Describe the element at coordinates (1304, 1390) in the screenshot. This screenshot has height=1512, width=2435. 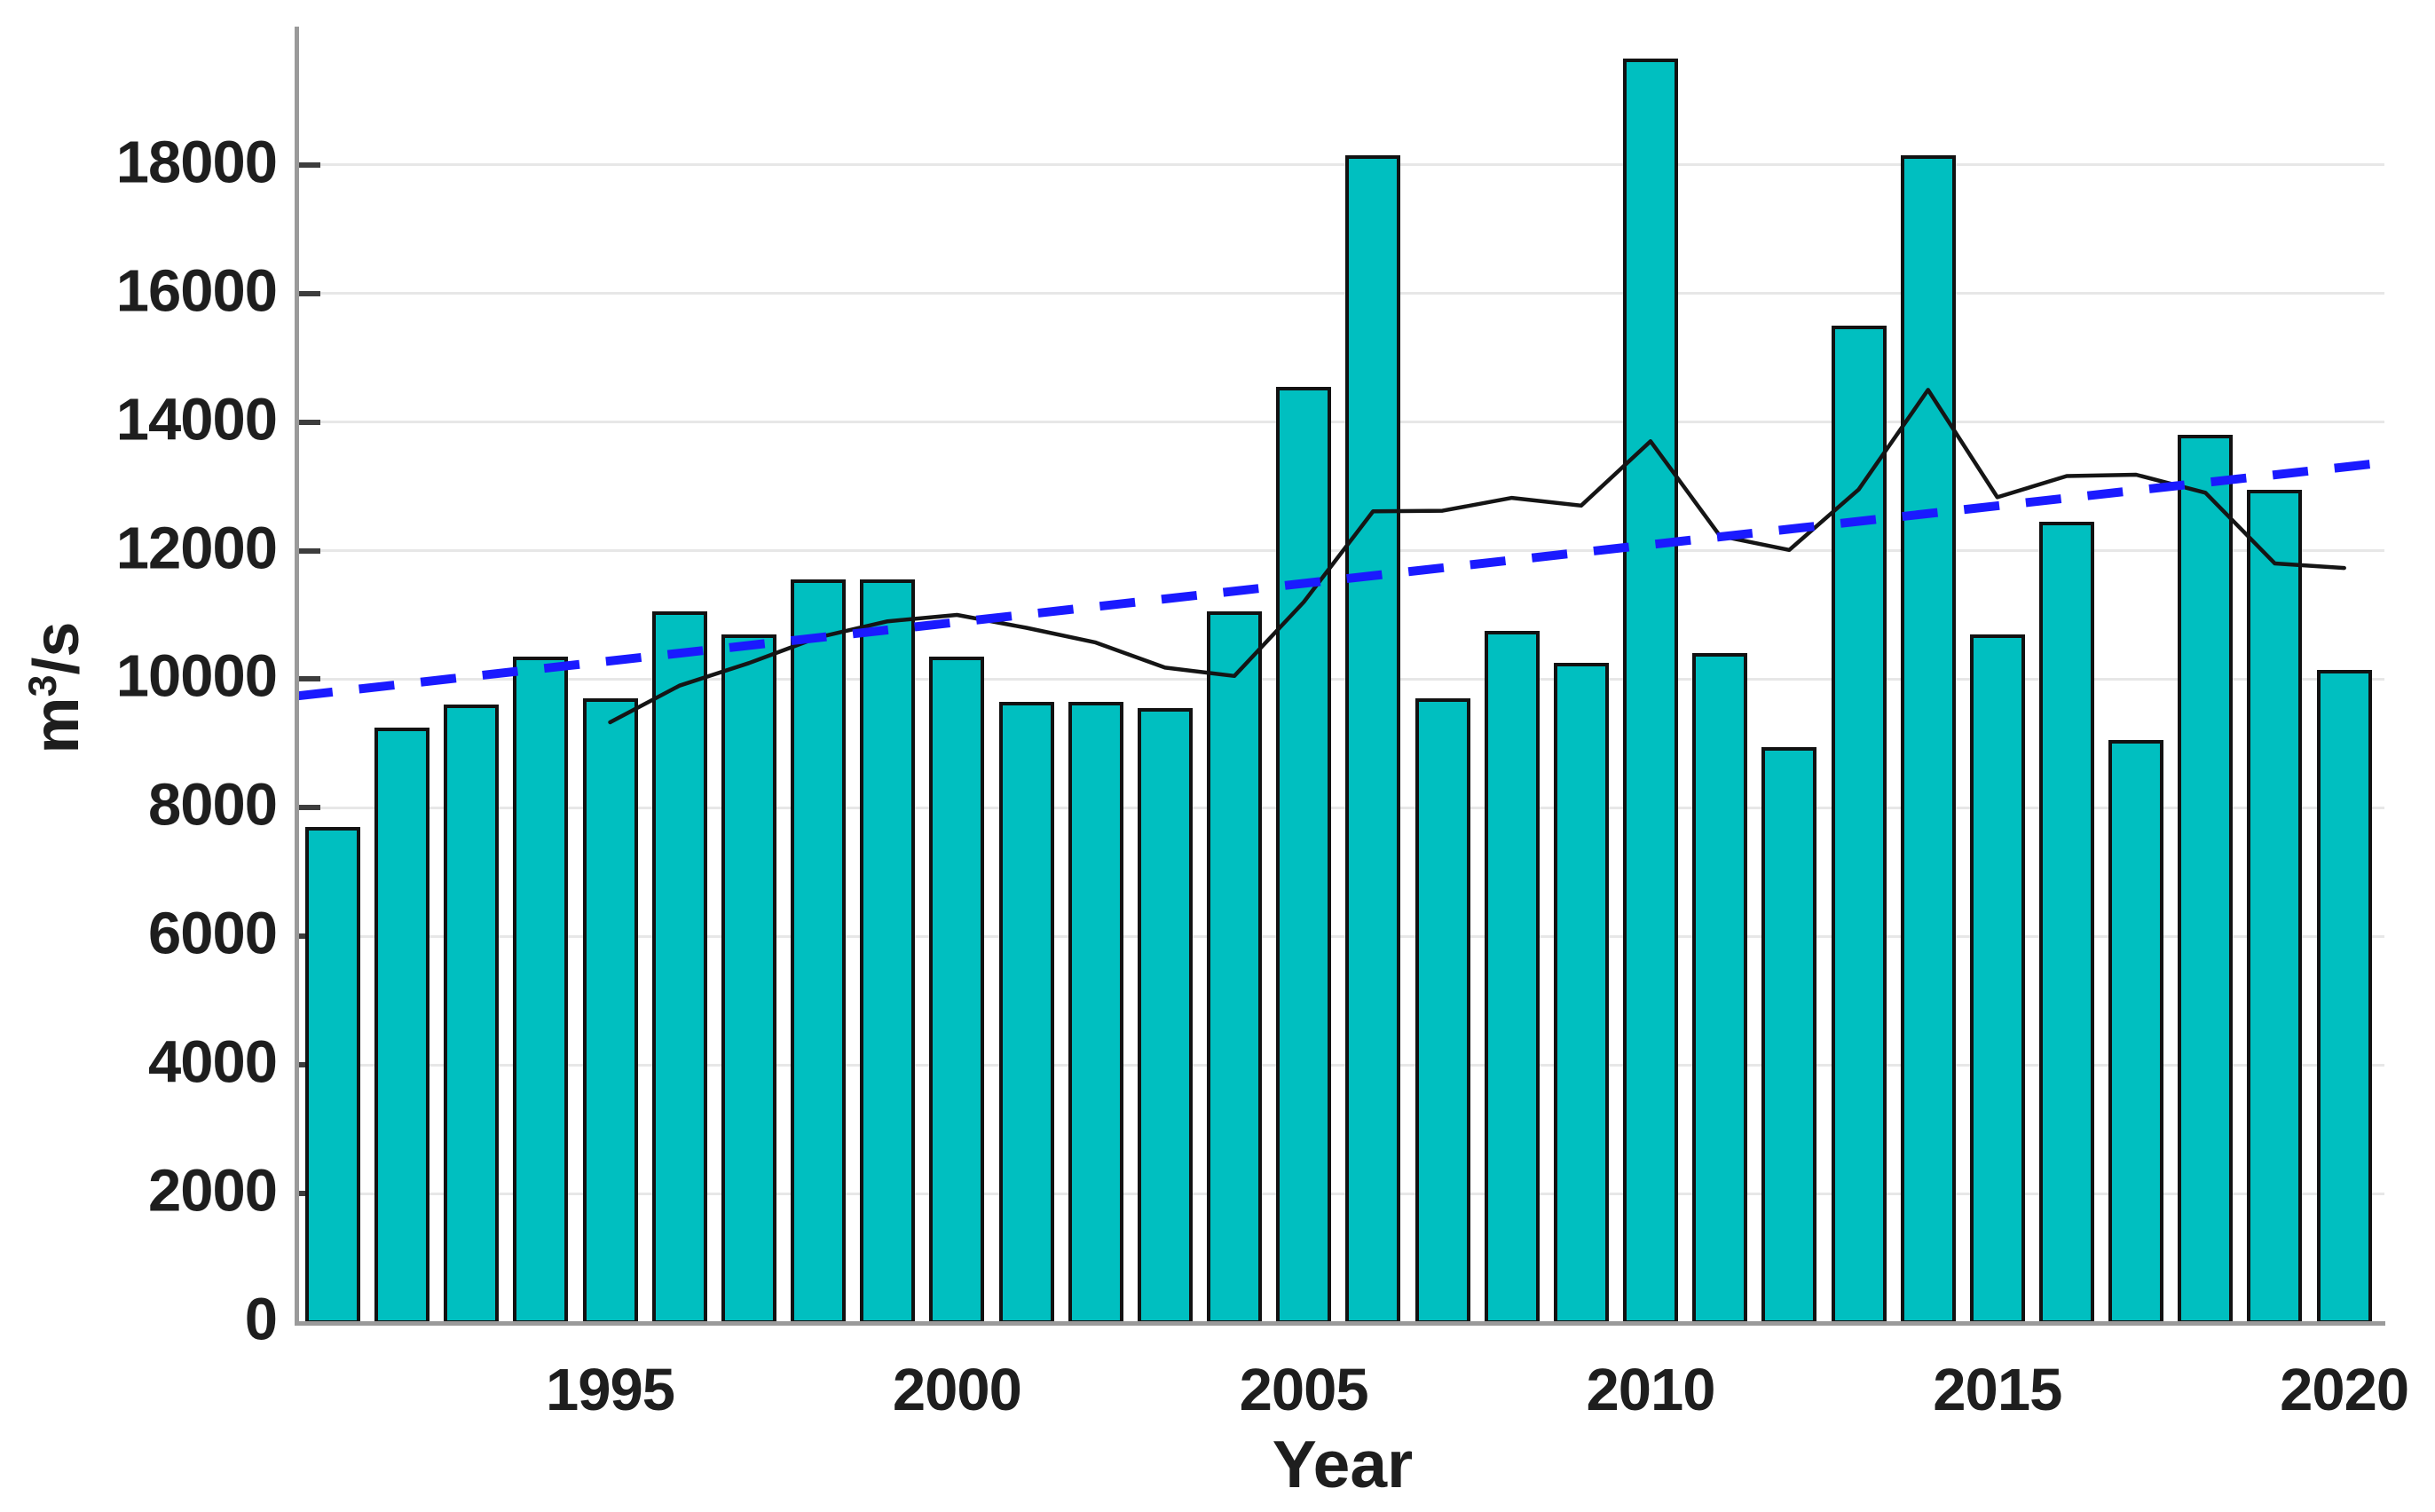
I see `x-tick-label-2005: 2005` at that location.